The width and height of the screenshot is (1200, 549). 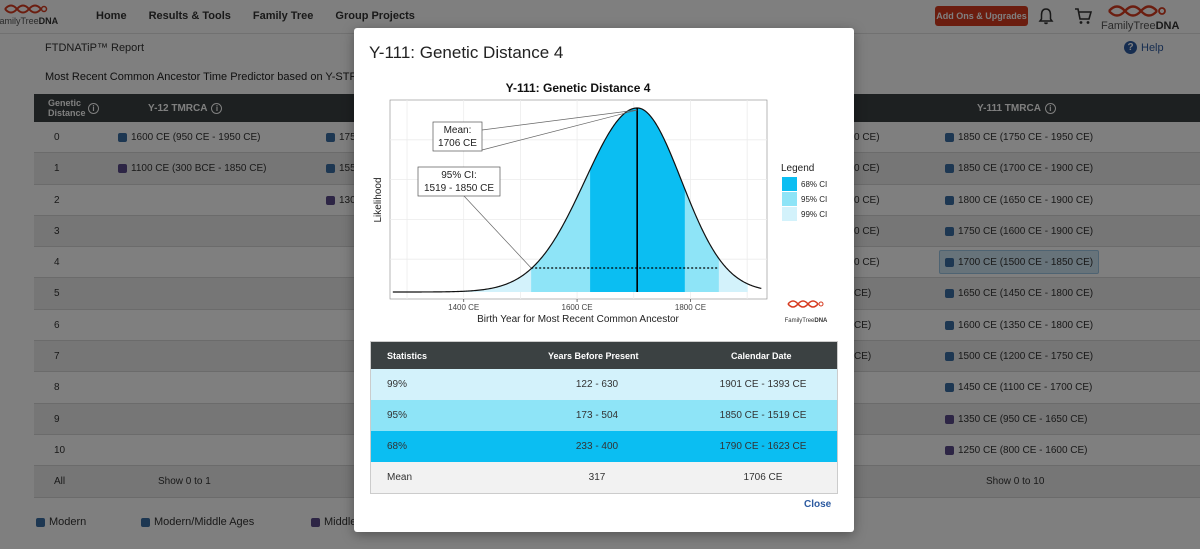 What do you see at coordinates (397, 446) in the screenshot?
I see `stats-cell-stat: 68%` at bounding box center [397, 446].